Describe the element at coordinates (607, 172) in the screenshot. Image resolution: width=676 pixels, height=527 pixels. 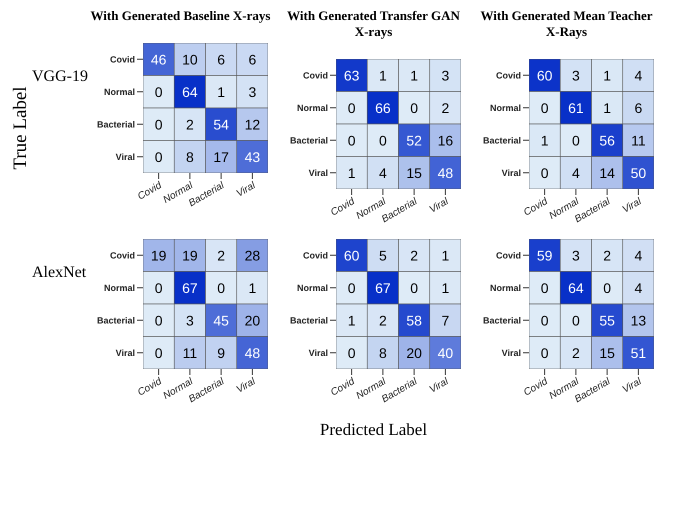
I see `data-label: 14` at that location.